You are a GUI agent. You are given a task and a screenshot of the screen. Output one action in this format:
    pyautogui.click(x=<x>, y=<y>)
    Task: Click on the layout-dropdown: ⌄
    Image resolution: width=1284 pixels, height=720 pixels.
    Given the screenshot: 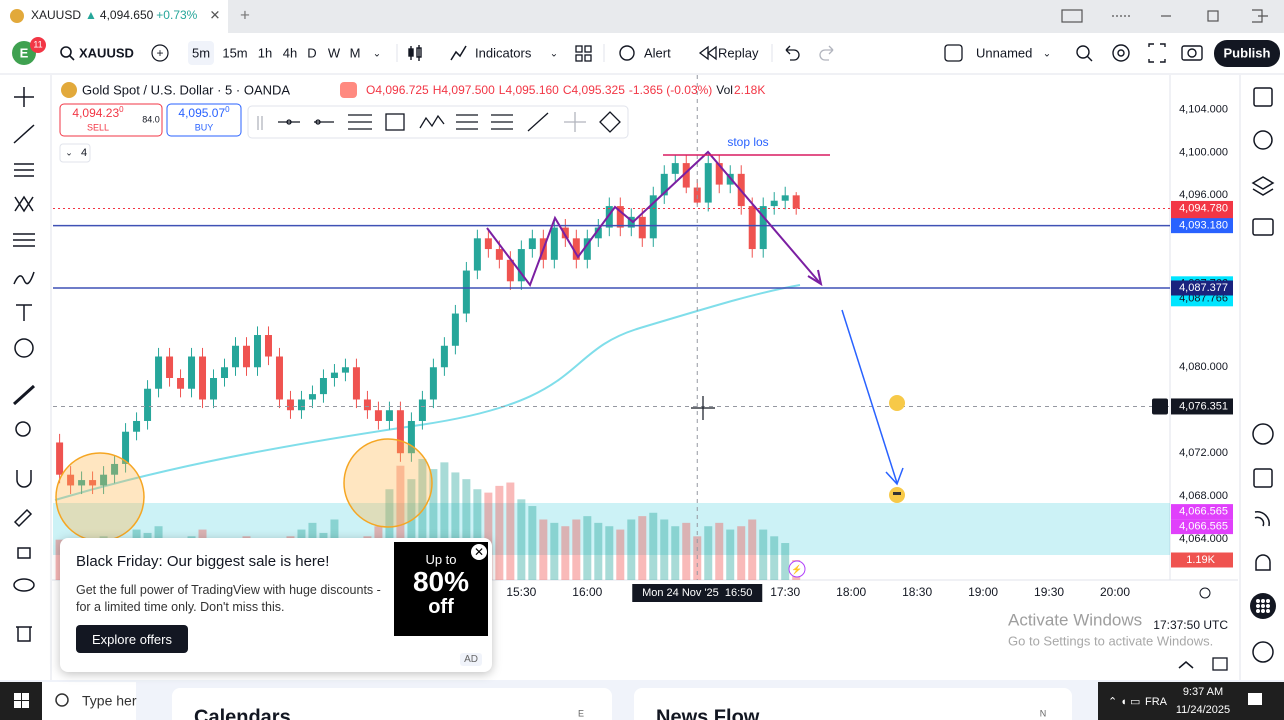 What is the action you would take?
    pyautogui.click(x=1047, y=54)
    